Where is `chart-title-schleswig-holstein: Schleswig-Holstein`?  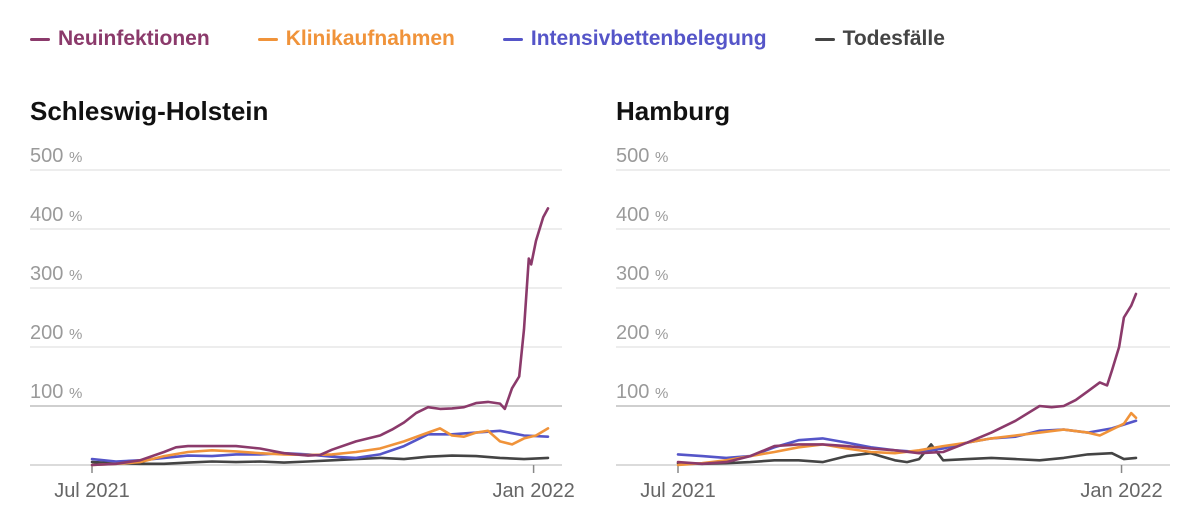 chart-title-schleswig-holstein: Schleswig-Holstein is located at coordinates (149, 111).